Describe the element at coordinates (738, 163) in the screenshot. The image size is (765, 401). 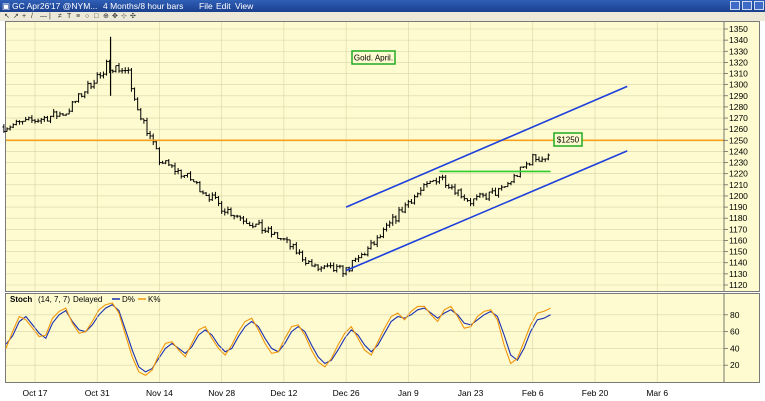
I see `price-tick-label: 1230` at that location.